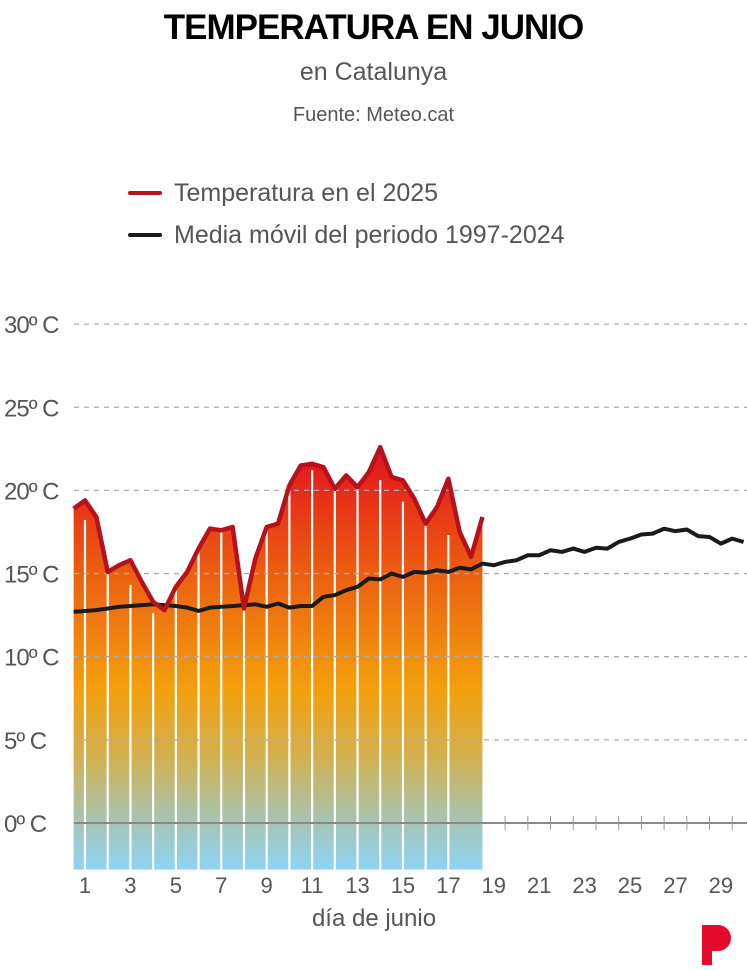 This screenshot has height=970, width=747. I want to click on x-tick-label: 11, so click(312, 885).